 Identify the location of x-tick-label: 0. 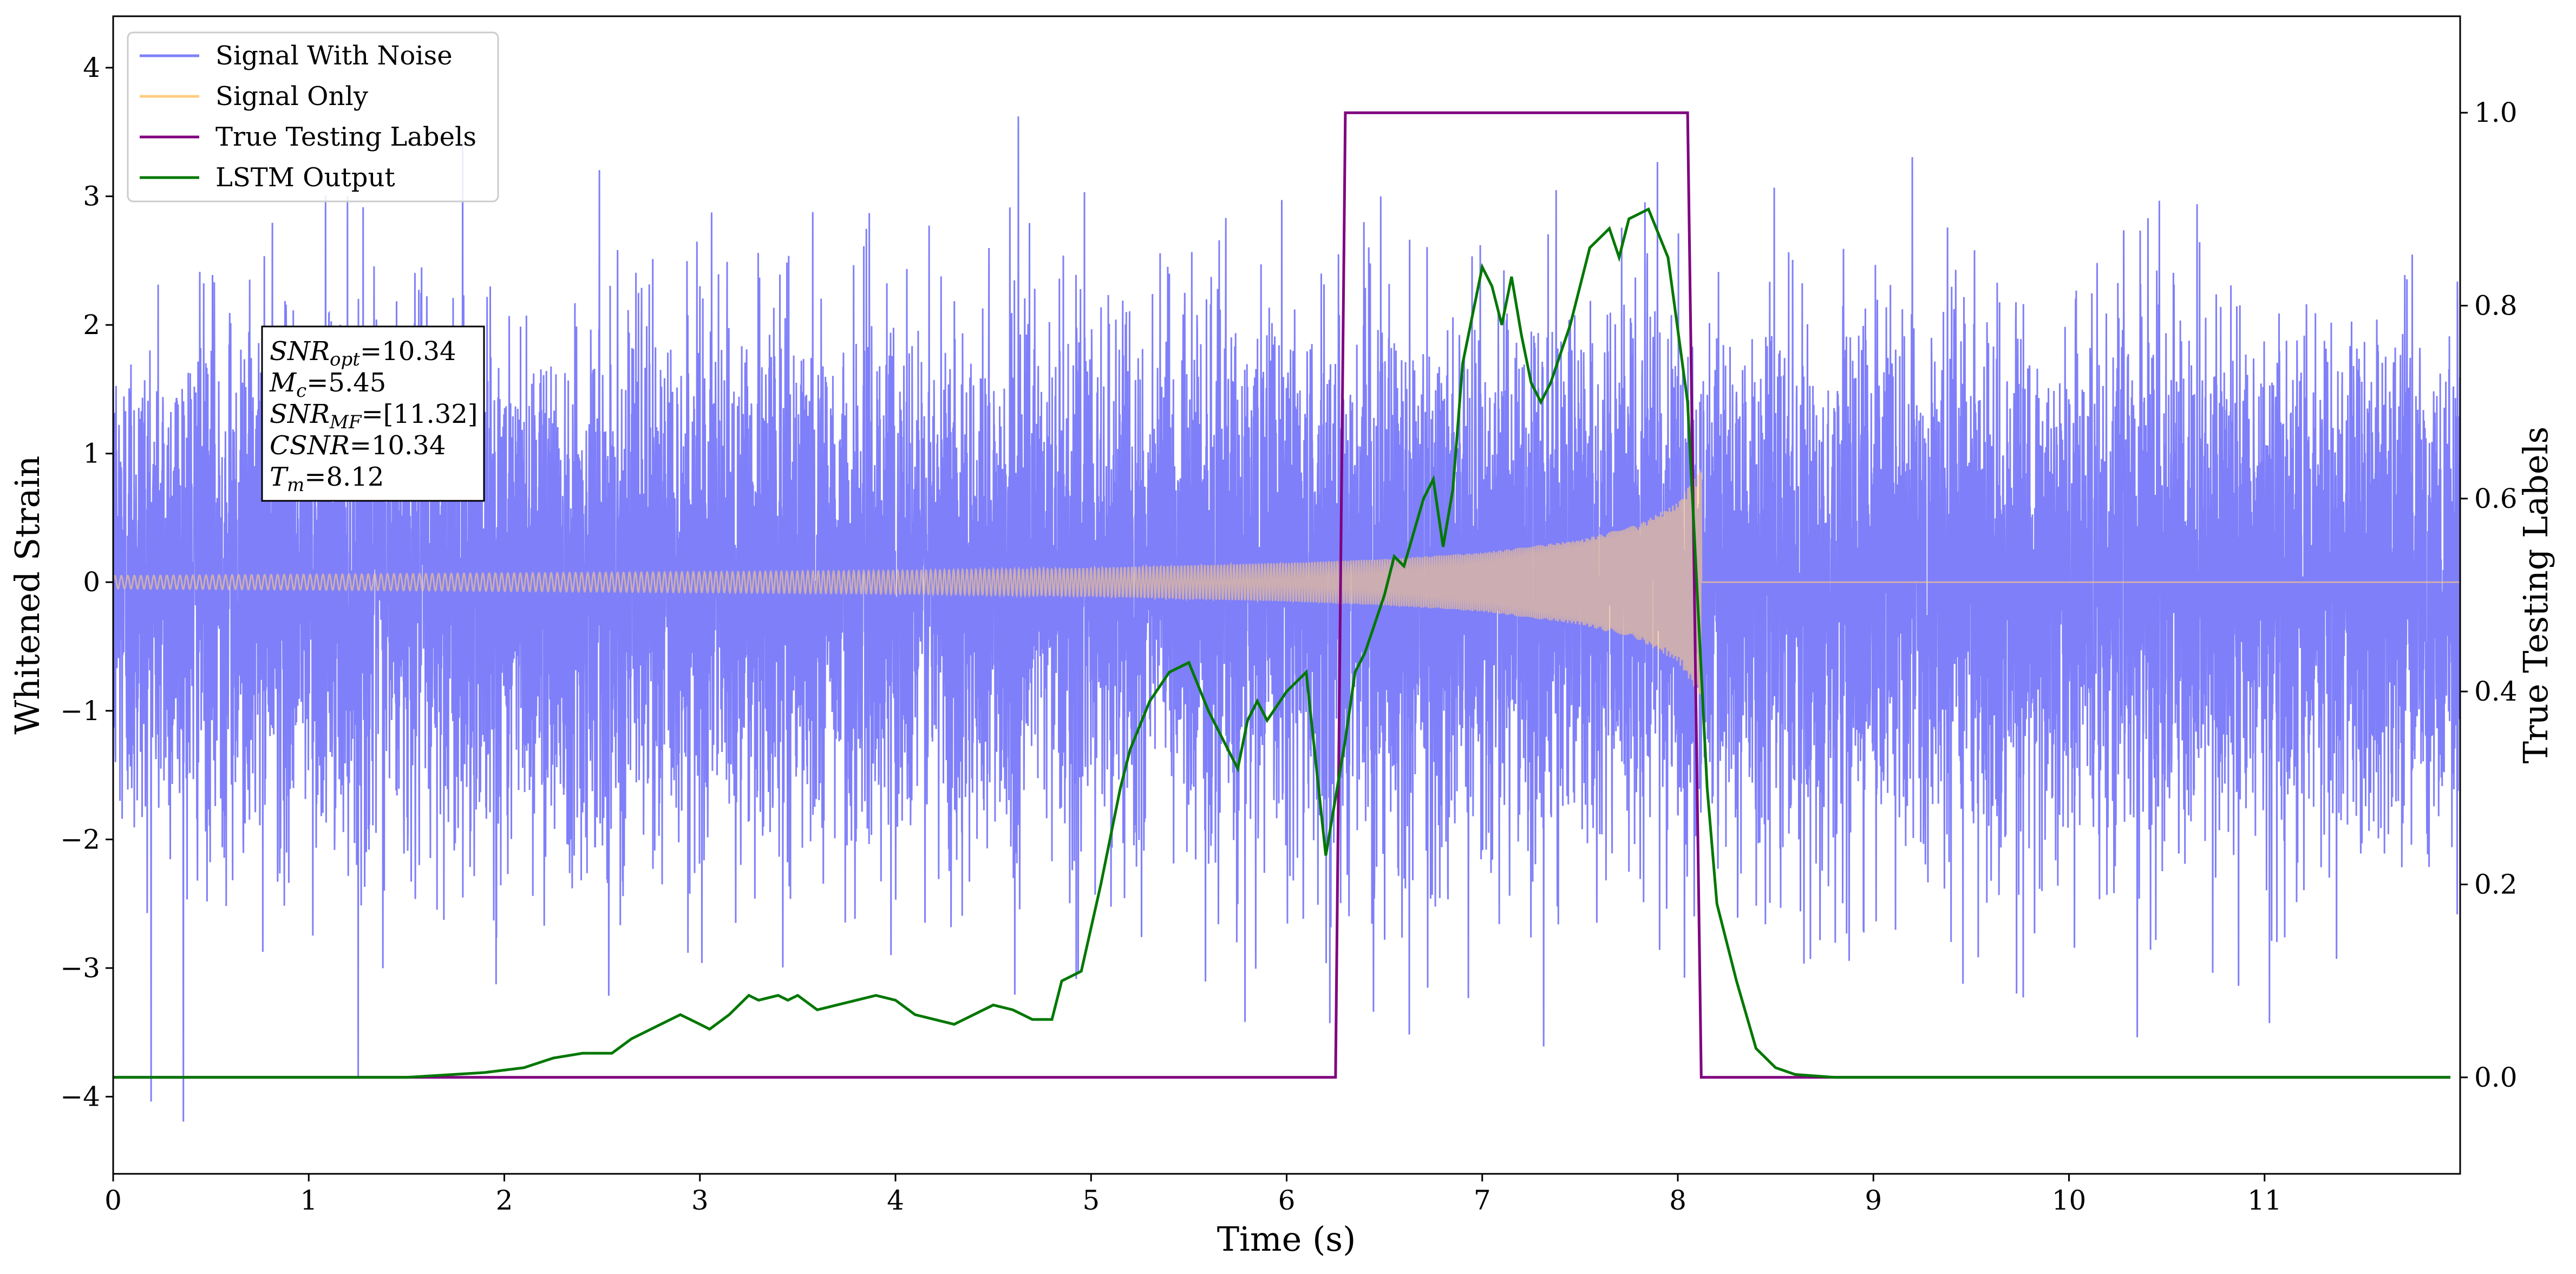
(113, 1200).